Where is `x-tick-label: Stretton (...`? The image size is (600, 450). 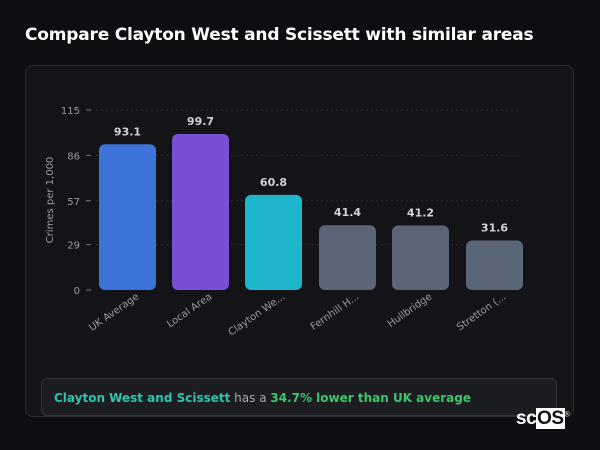 x-tick-label: Stretton (... is located at coordinates (481, 312).